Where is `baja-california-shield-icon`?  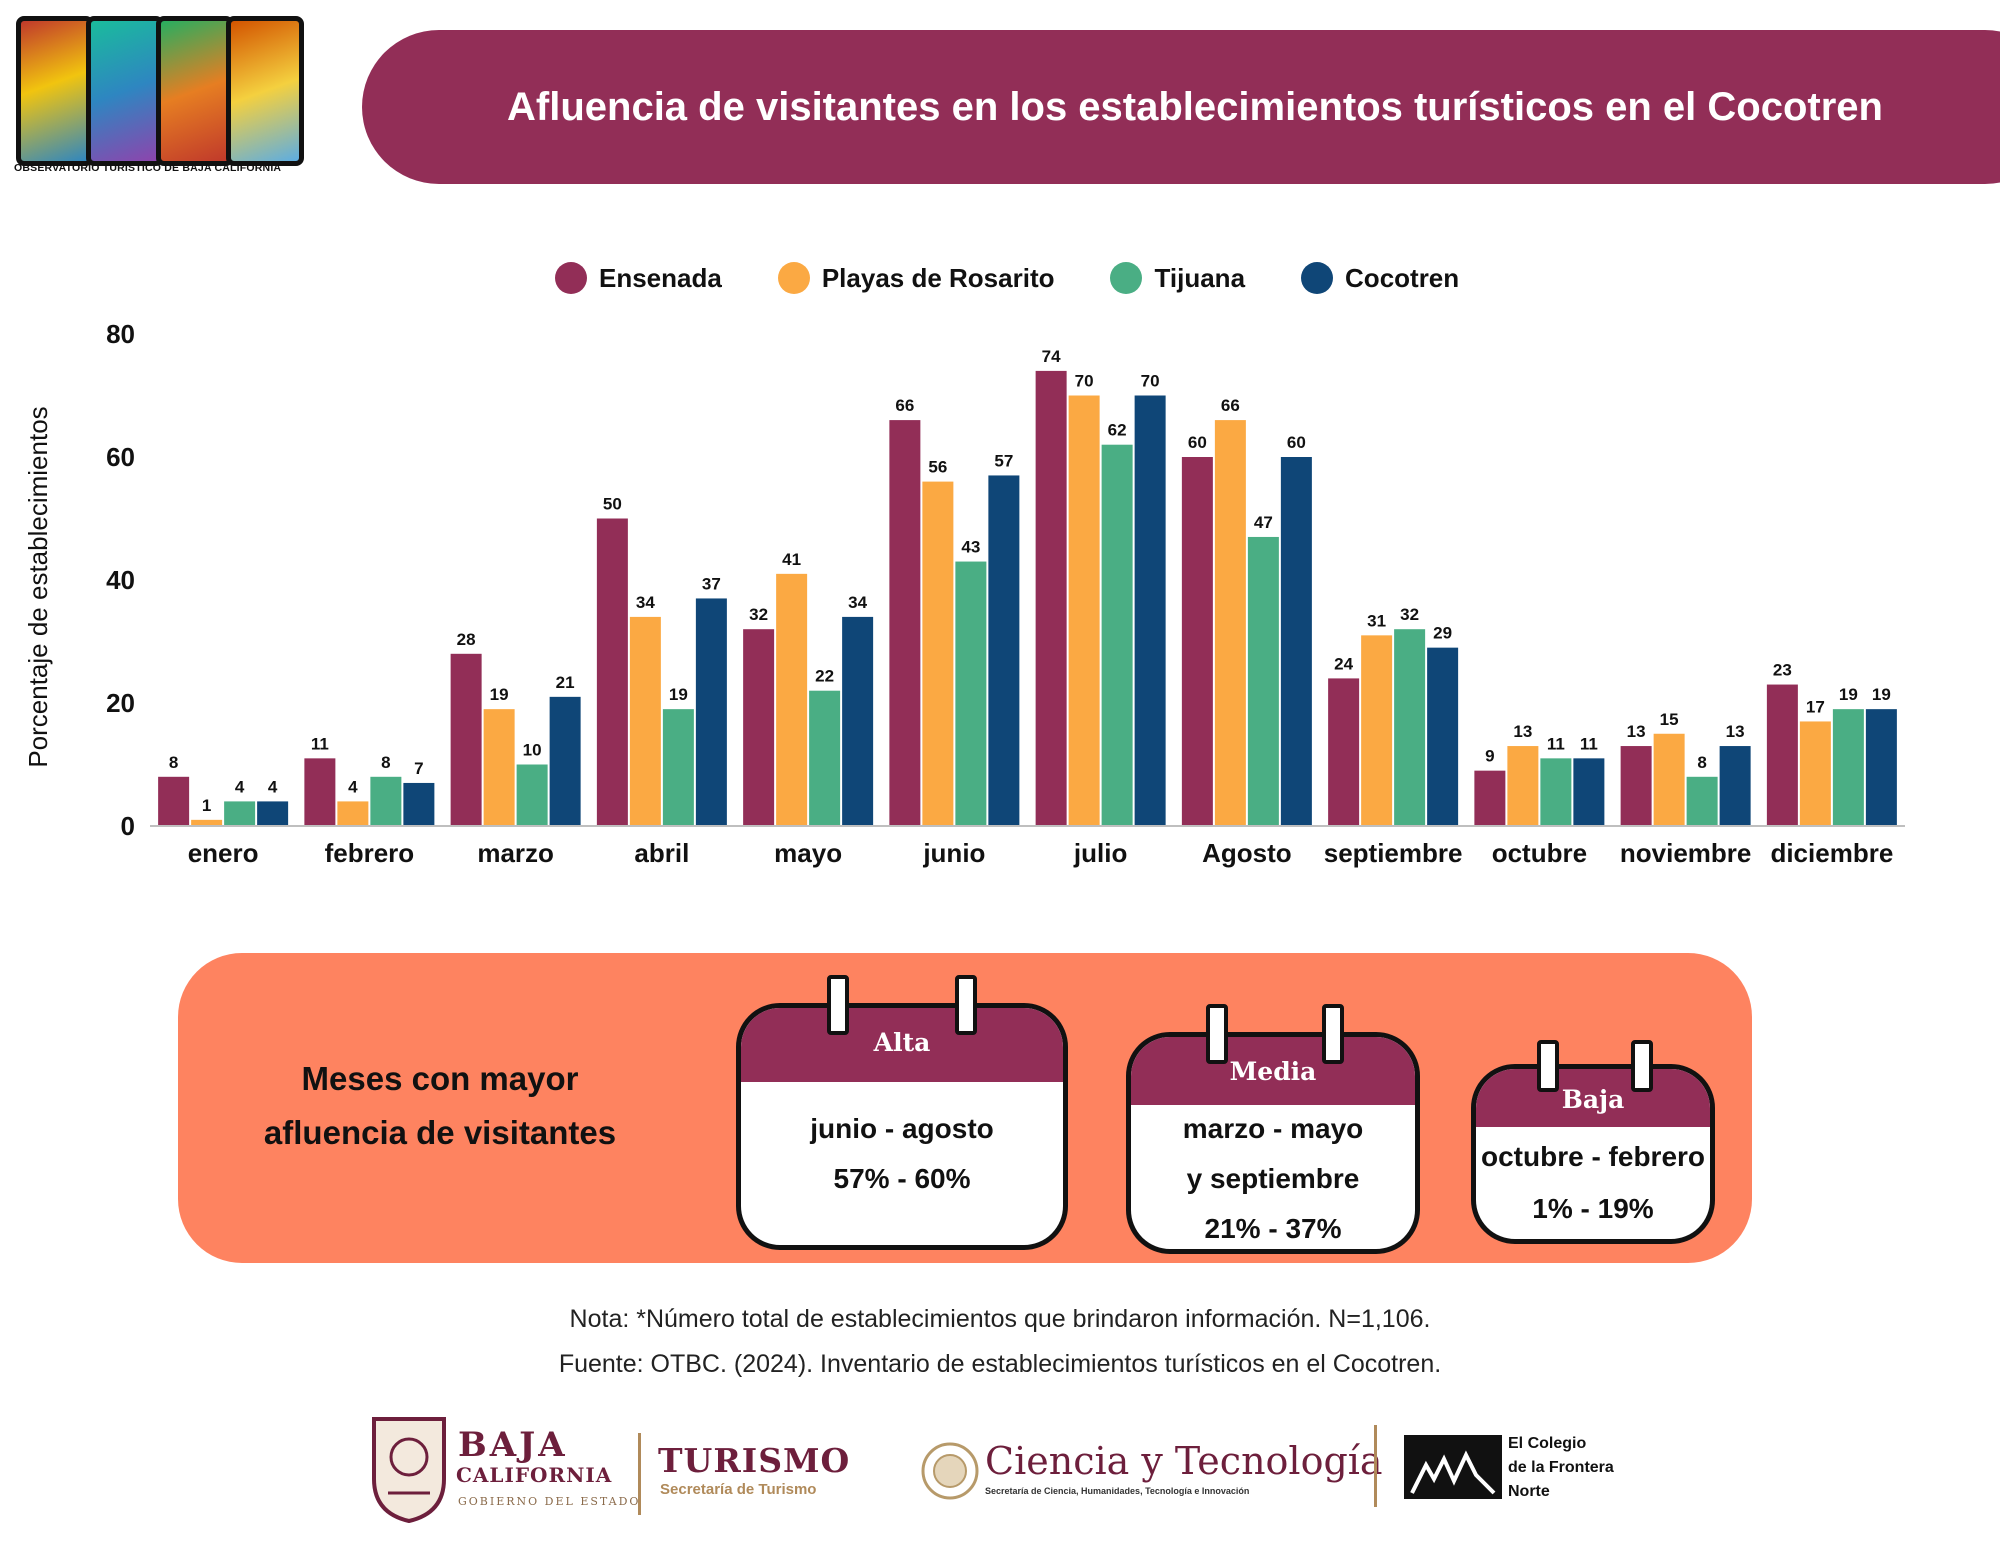
baja-california-shield-icon is located at coordinates (409, 1470).